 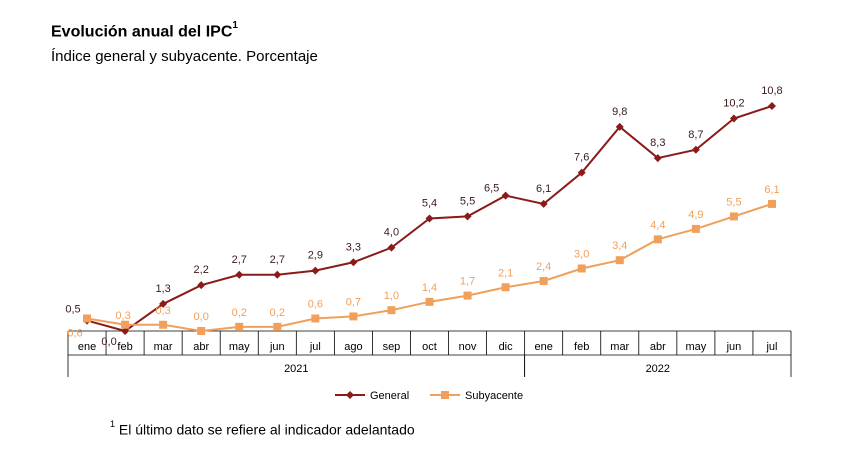 I want to click on general-data-label-nov: 5,5, so click(x=467, y=201).